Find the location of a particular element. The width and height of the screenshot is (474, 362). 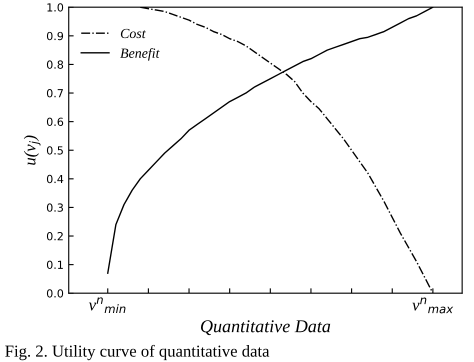

legend-label: Benefit is located at coordinates (140, 54).